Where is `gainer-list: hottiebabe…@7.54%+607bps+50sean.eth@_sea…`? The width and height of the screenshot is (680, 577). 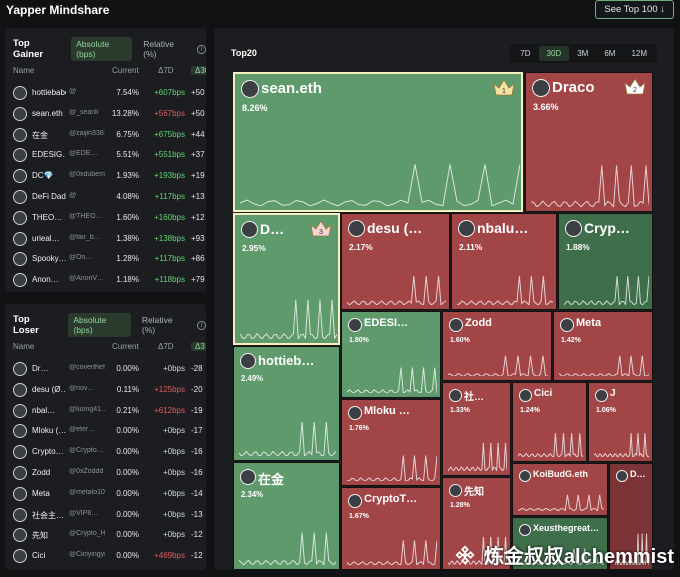
gainer-list: hottiebabe…@7.54%+607bps+50sean.eth@_sea… is located at coordinates (105, 187).